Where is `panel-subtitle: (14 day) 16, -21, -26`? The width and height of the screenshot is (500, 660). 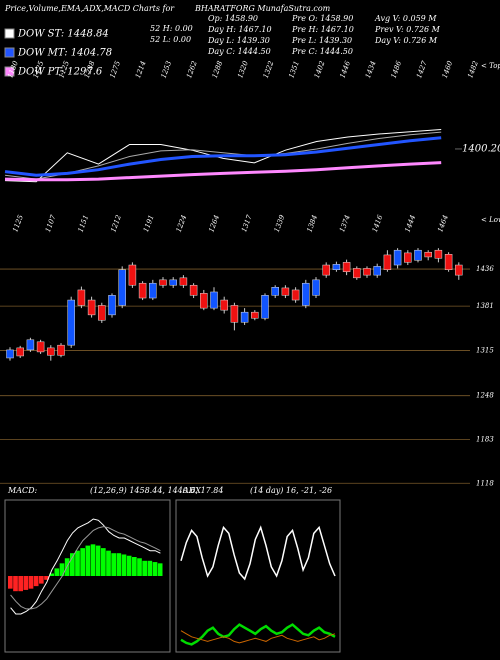 panel-subtitle: (14 day) 16, -21, -26 is located at coordinates (291, 490).